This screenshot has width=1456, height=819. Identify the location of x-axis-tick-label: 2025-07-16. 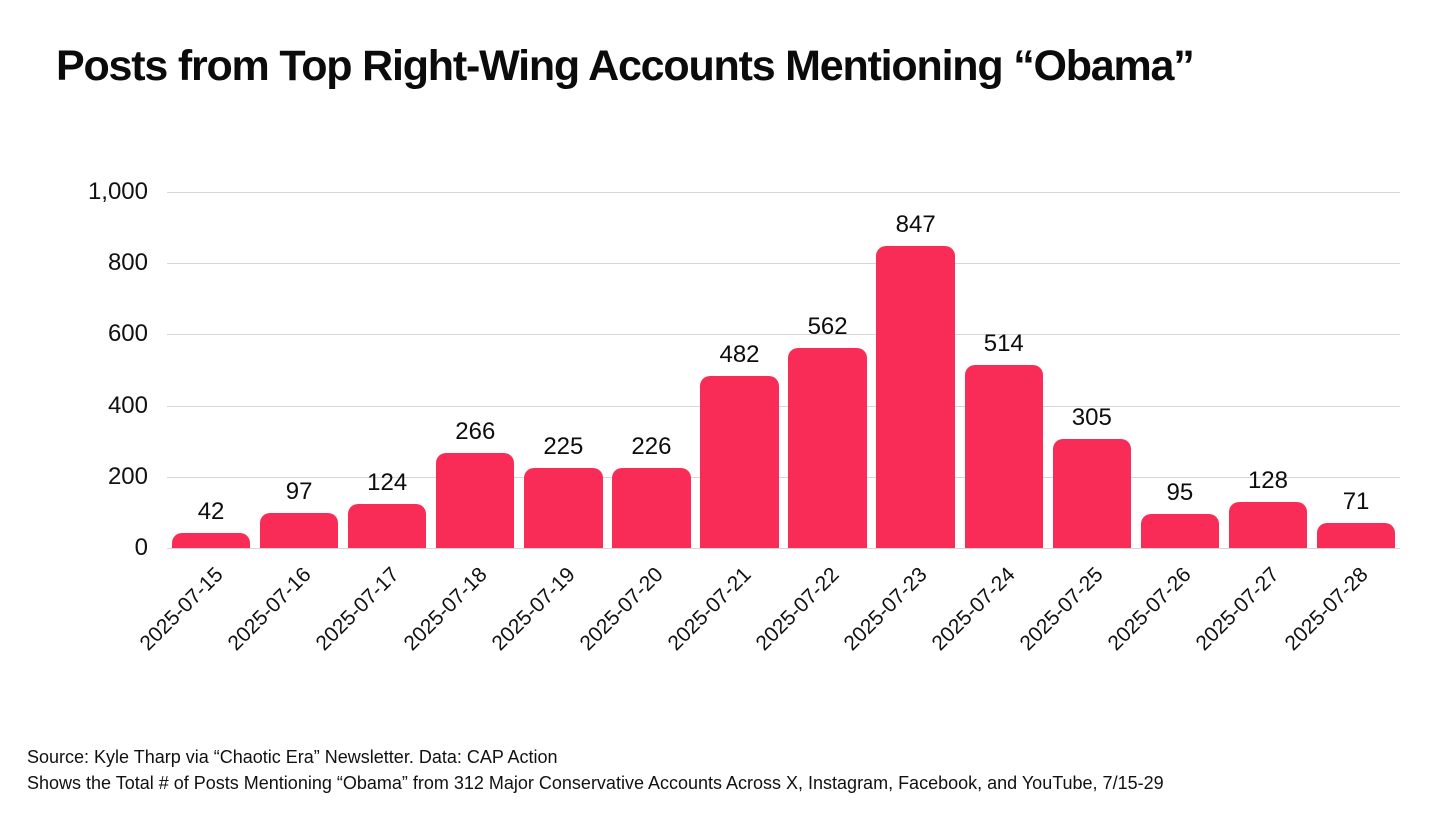
(269, 609).